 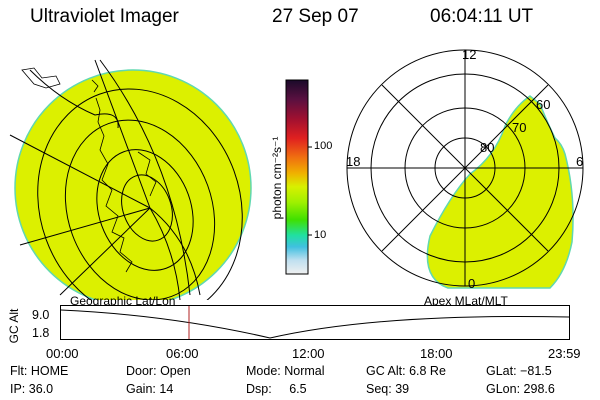 What do you see at coordinates (308, 353) in the screenshot?
I see `alt-xtick-2: 12:00` at bounding box center [308, 353].